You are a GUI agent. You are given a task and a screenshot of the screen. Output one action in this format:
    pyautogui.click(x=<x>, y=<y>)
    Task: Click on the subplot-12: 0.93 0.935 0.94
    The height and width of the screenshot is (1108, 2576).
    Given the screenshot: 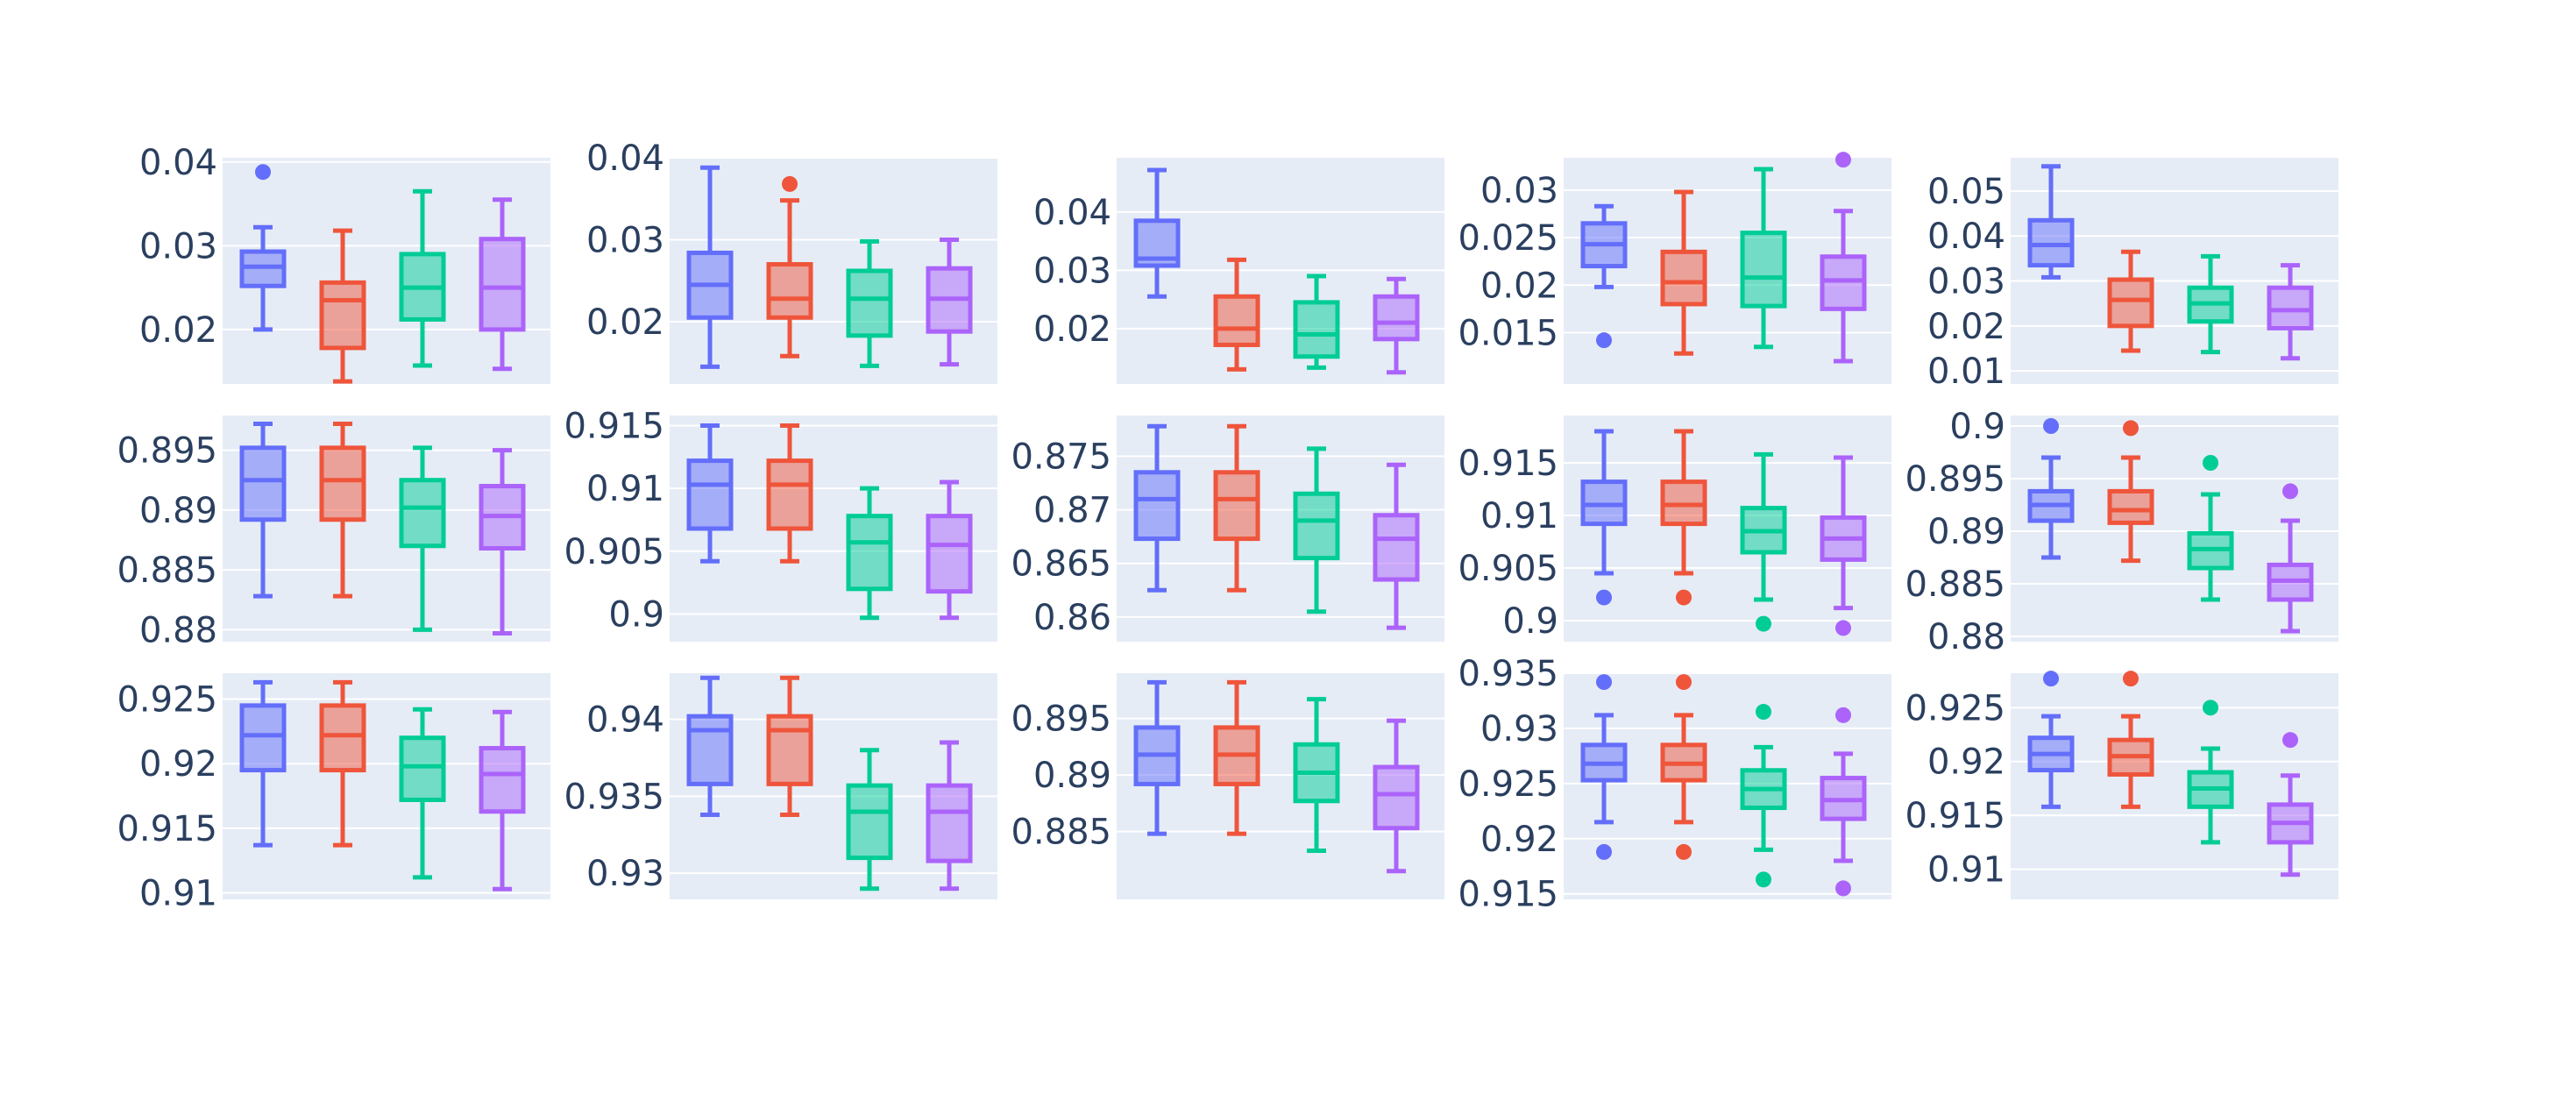 What is the action you would take?
    pyautogui.click(x=780, y=786)
    